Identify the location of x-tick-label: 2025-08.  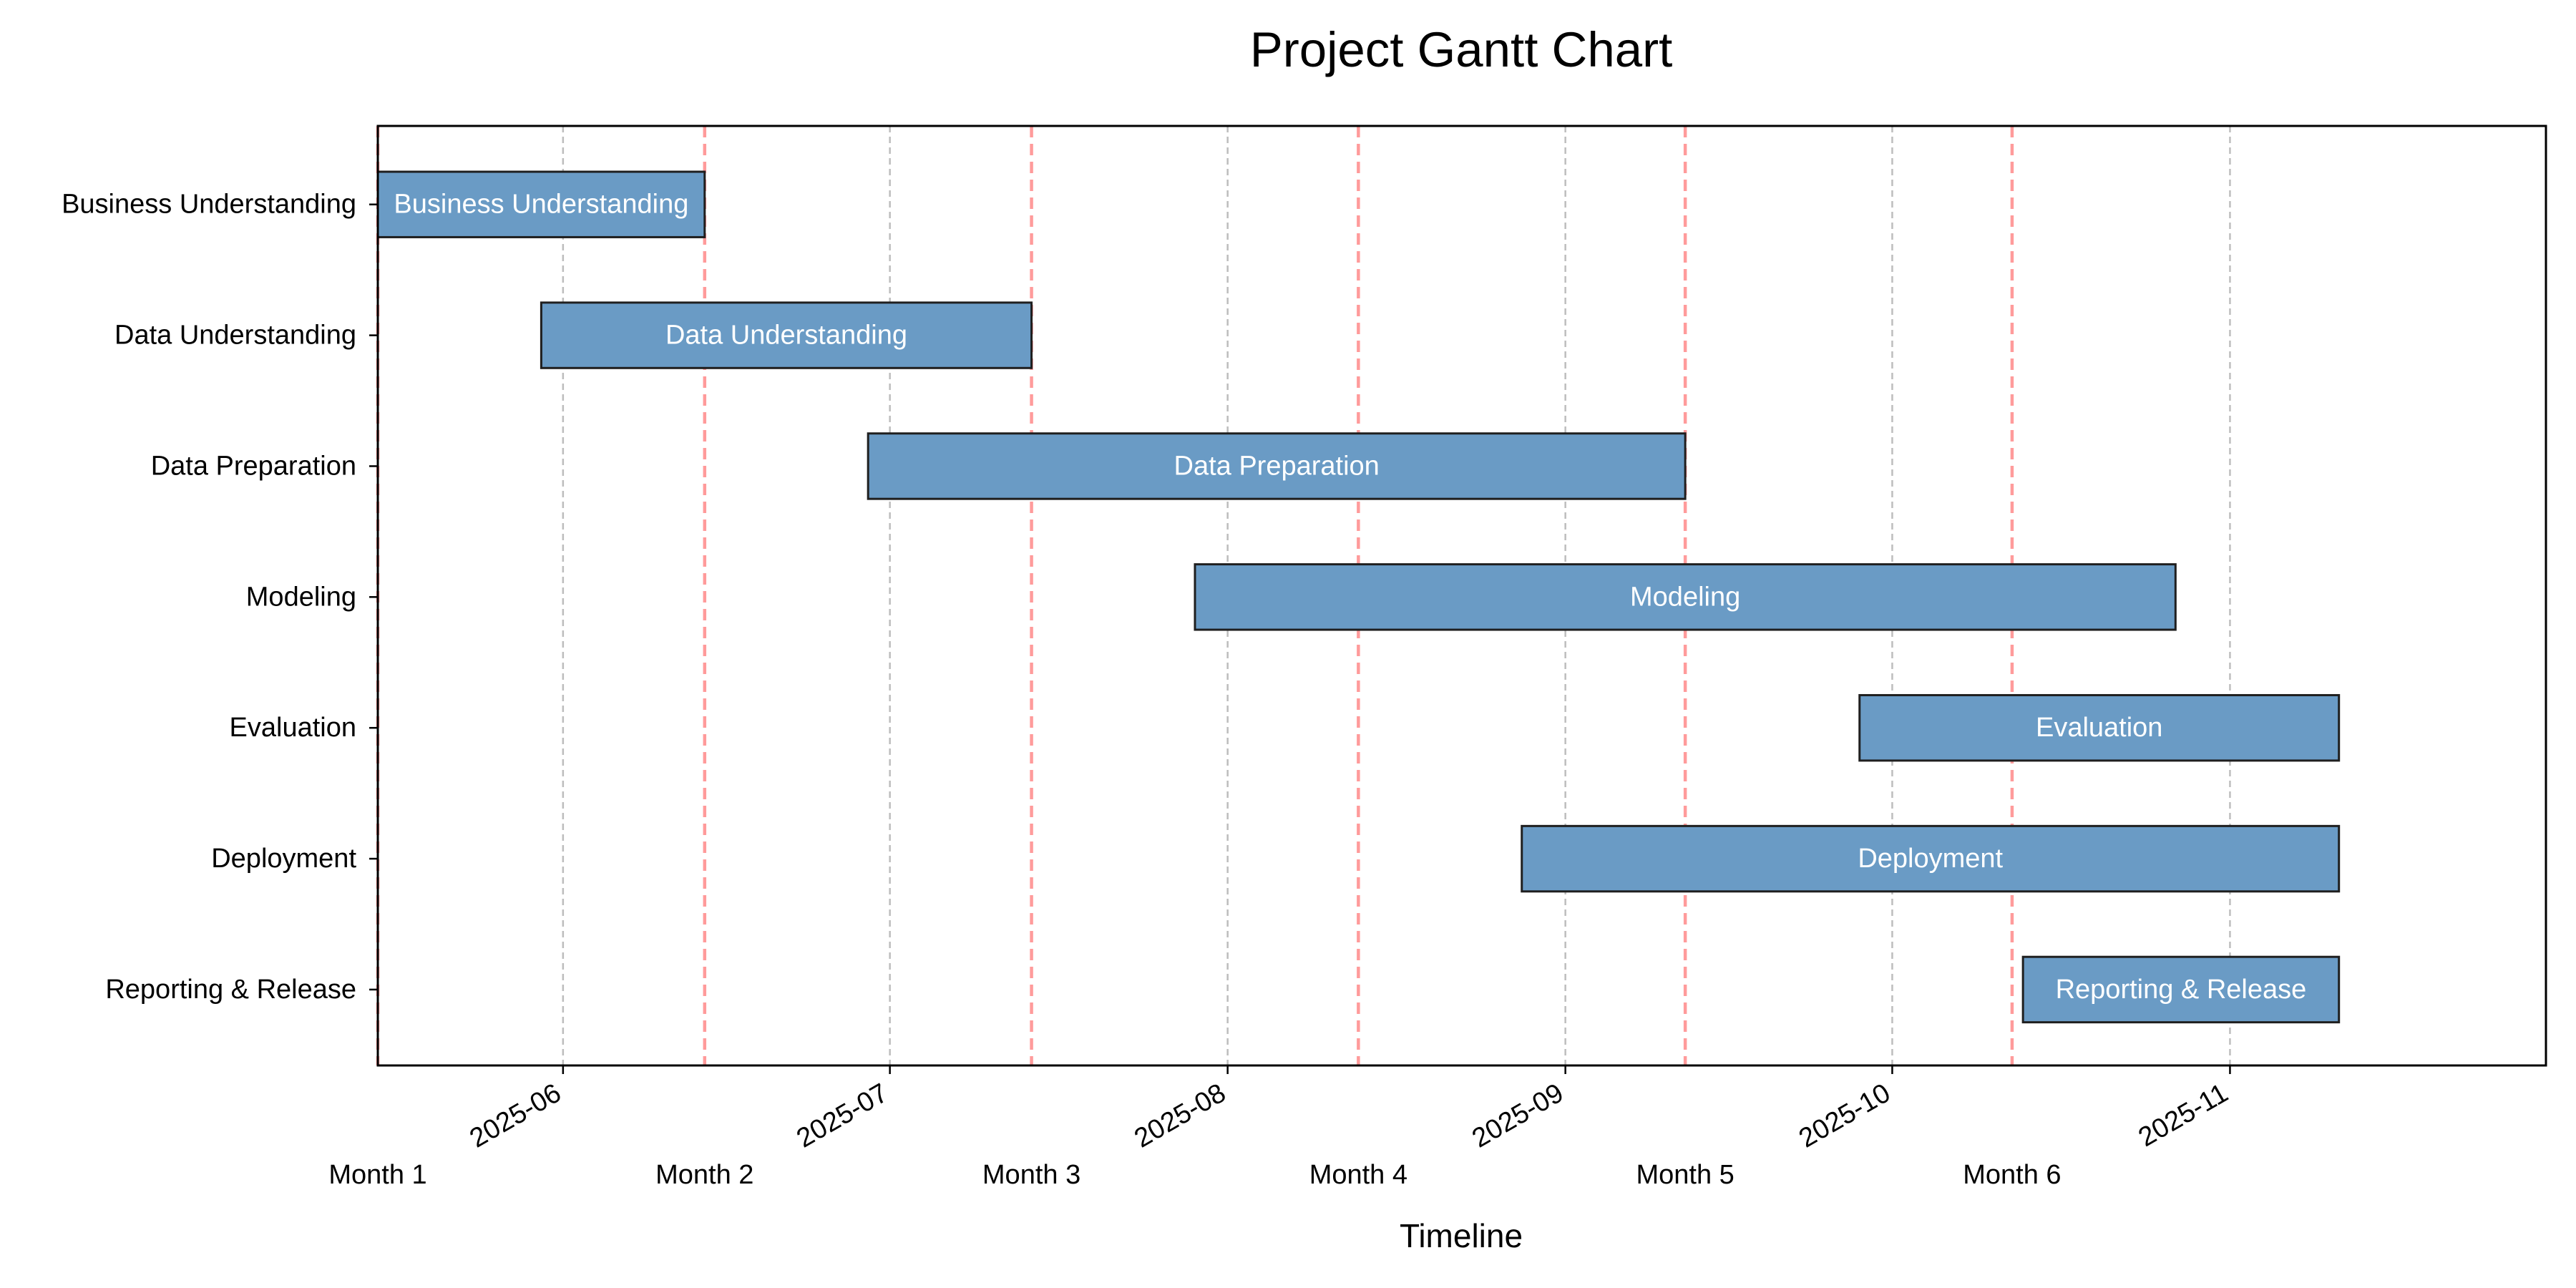
(1180, 1115).